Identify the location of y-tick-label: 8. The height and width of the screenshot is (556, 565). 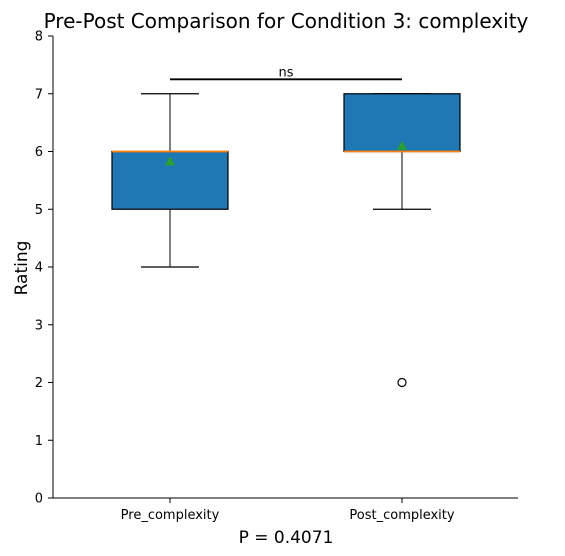
(39, 37).